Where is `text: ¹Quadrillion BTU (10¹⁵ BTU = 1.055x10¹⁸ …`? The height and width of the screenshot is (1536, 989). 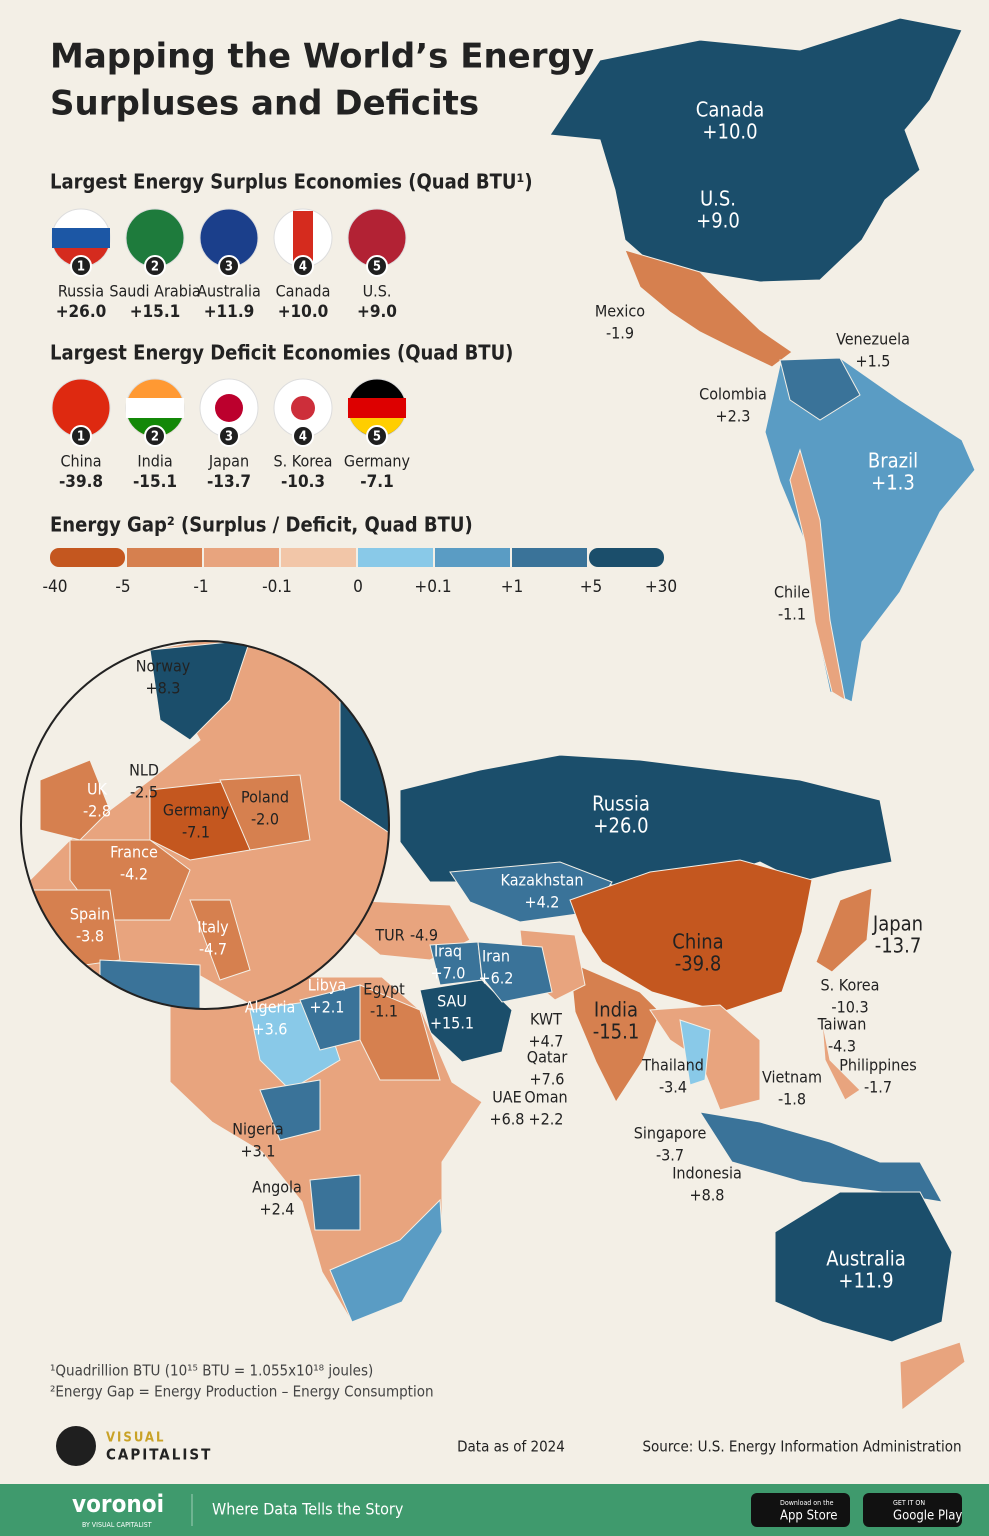 text: ¹Quadrillion BTU (10¹⁵ BTU = 1.055x10¹⁸ … is located at coordinates (211, 1371).